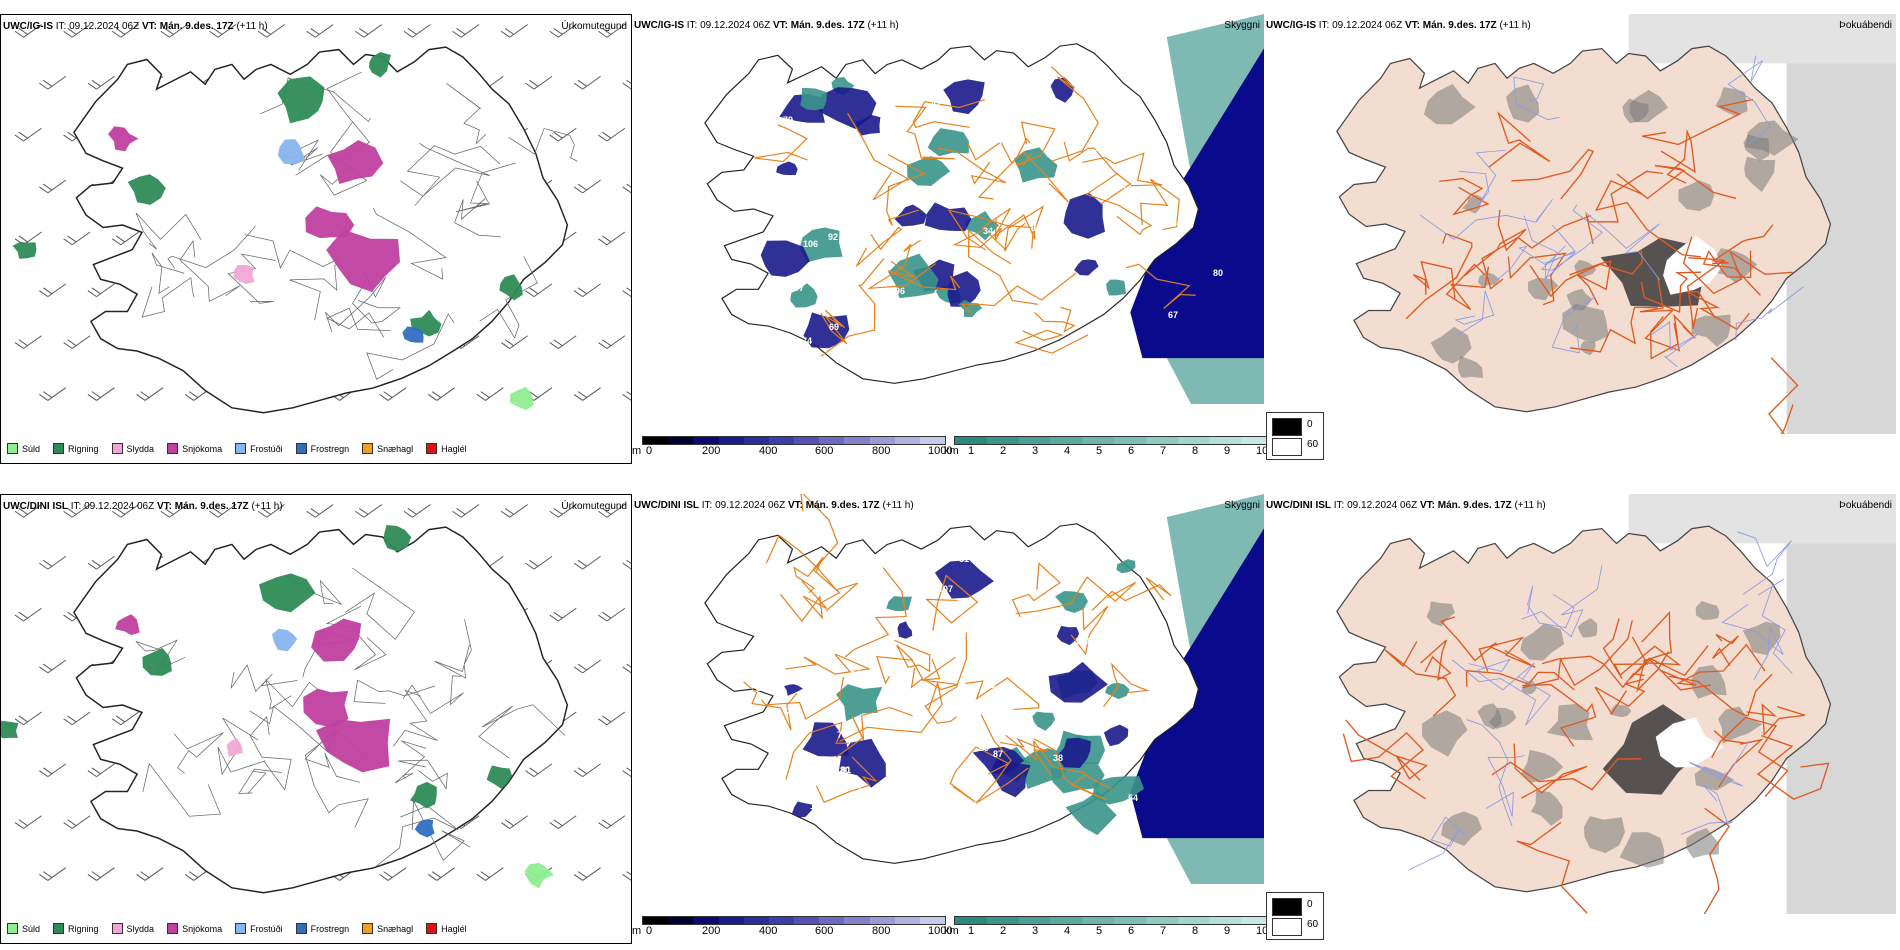  What do you see at coordinates (266, 928) in the screenshot?
I see `legend-label: Frostúði` at bounding box center [266, 928].